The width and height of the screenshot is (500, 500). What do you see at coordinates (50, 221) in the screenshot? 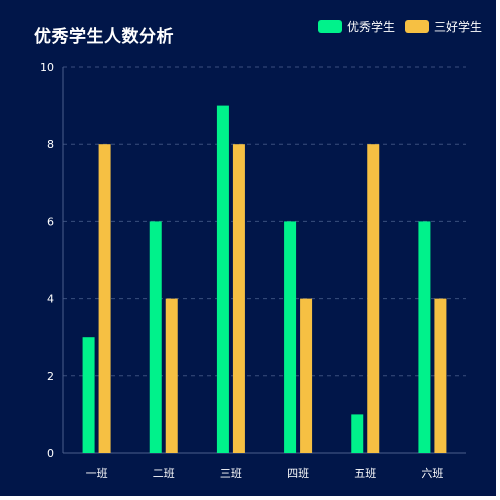
I see `y-tick-label-3: 6` at bounding box center [50, 221].